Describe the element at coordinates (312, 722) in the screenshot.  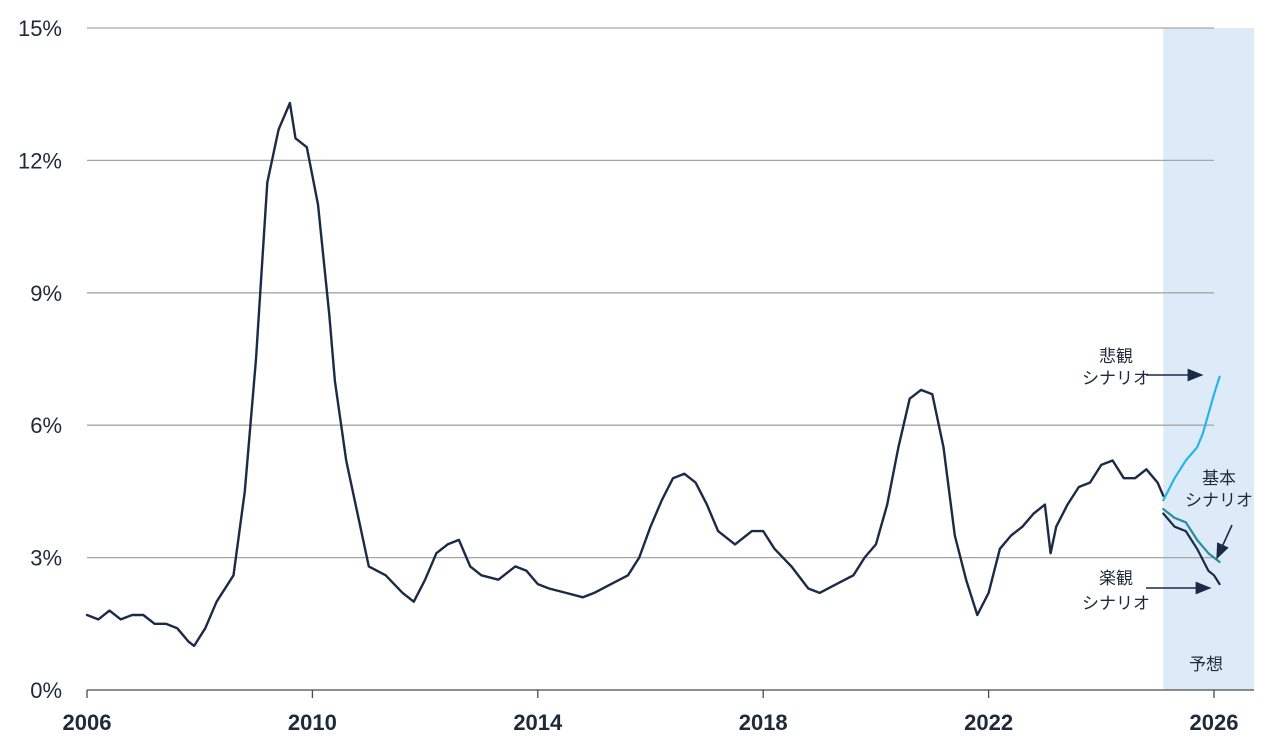
I see `x-tick-label: 2010` at that location.